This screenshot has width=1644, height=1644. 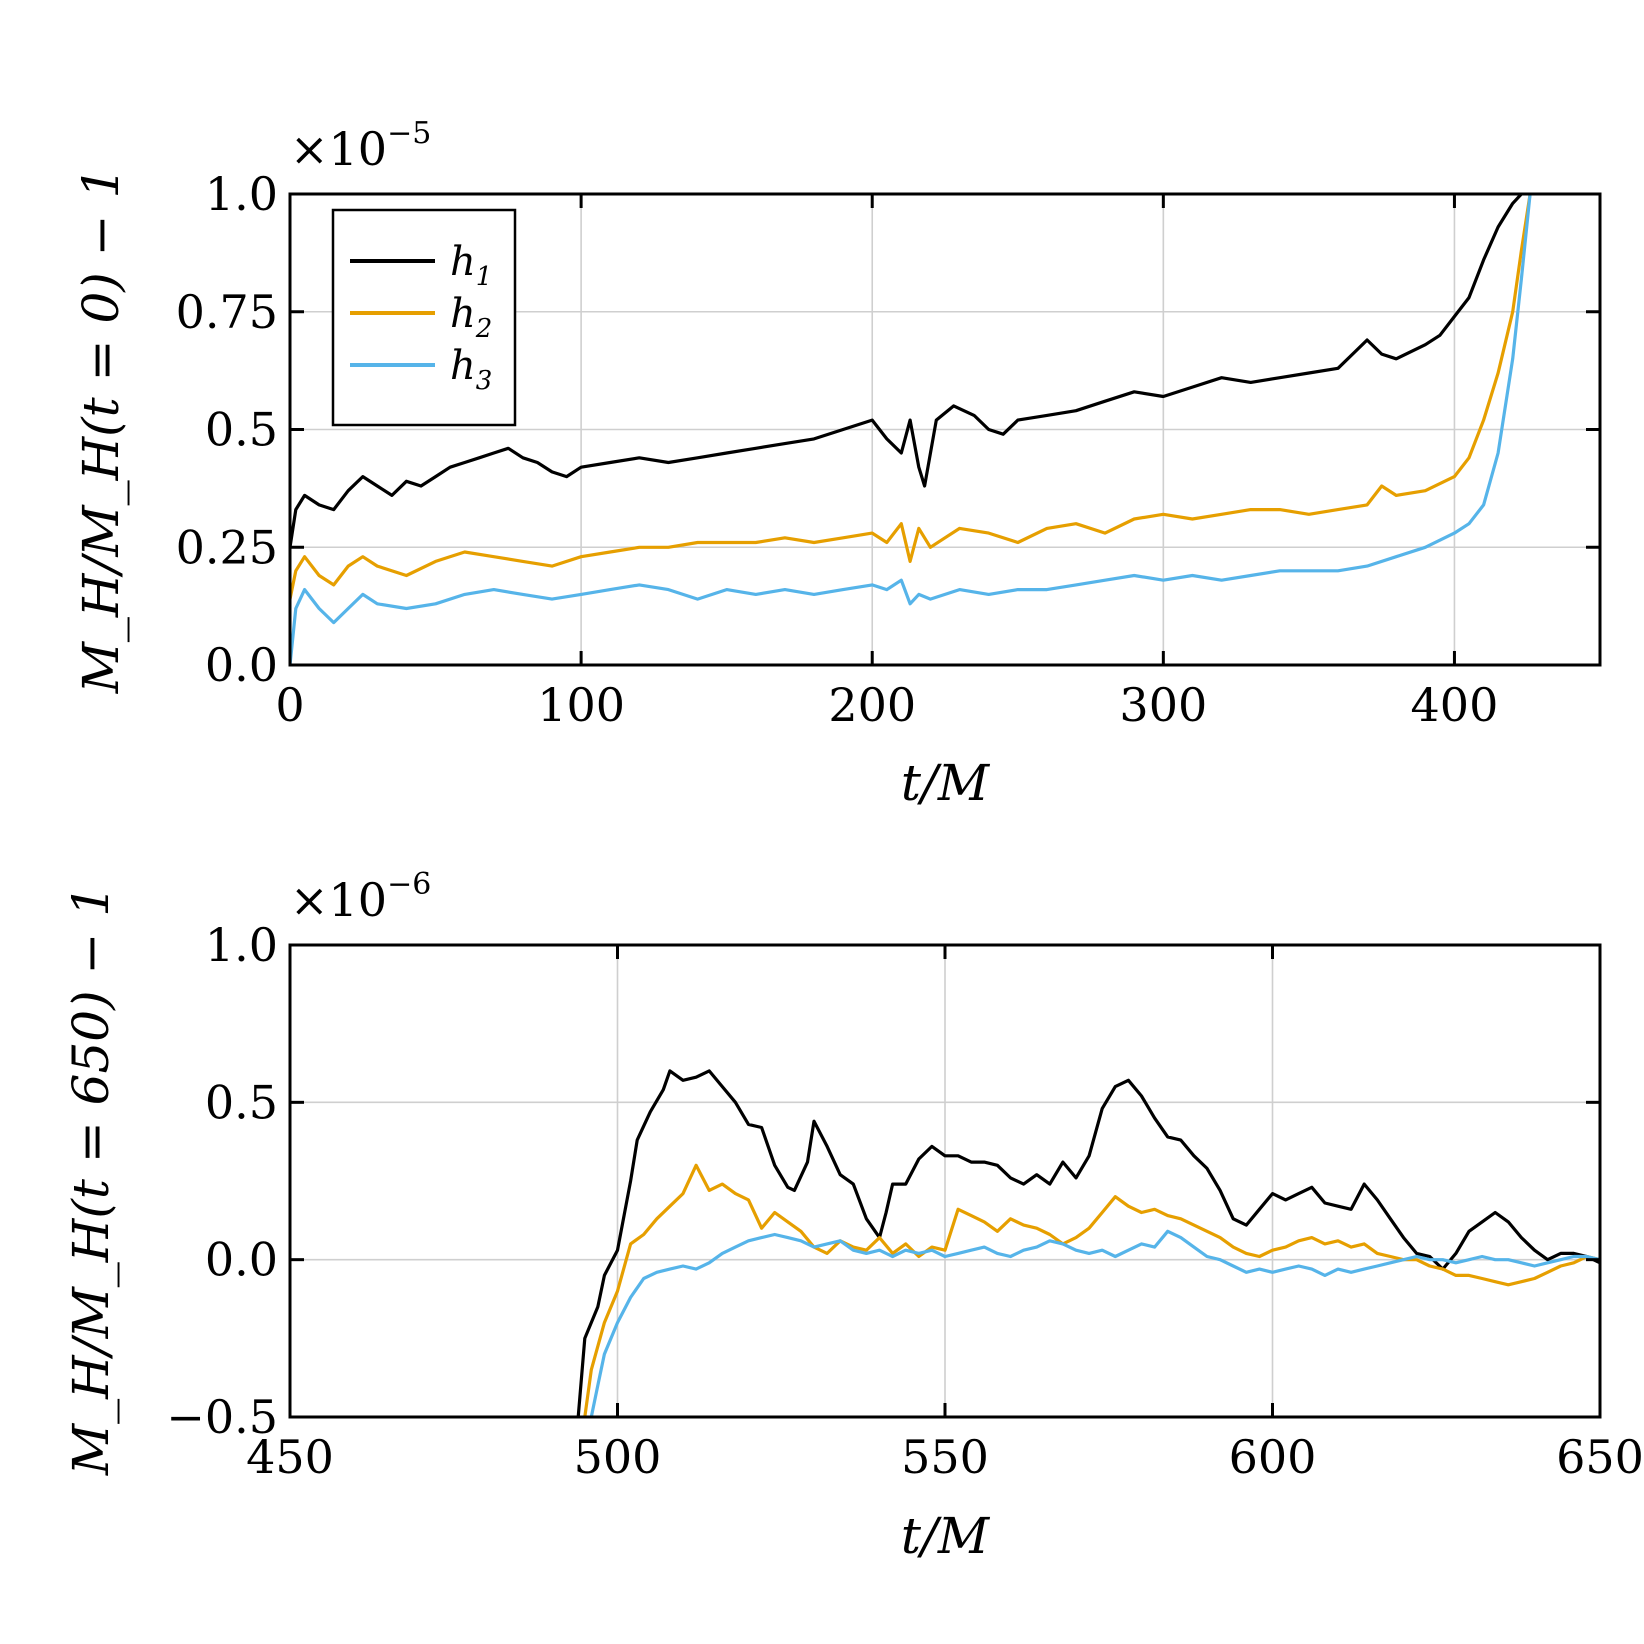 What do you see at coordinates (101, 431) in the screenshot?
I see `y-axis-label-top: M_H/M_H(t = 0) − 1` at bounding box center [101, 431].